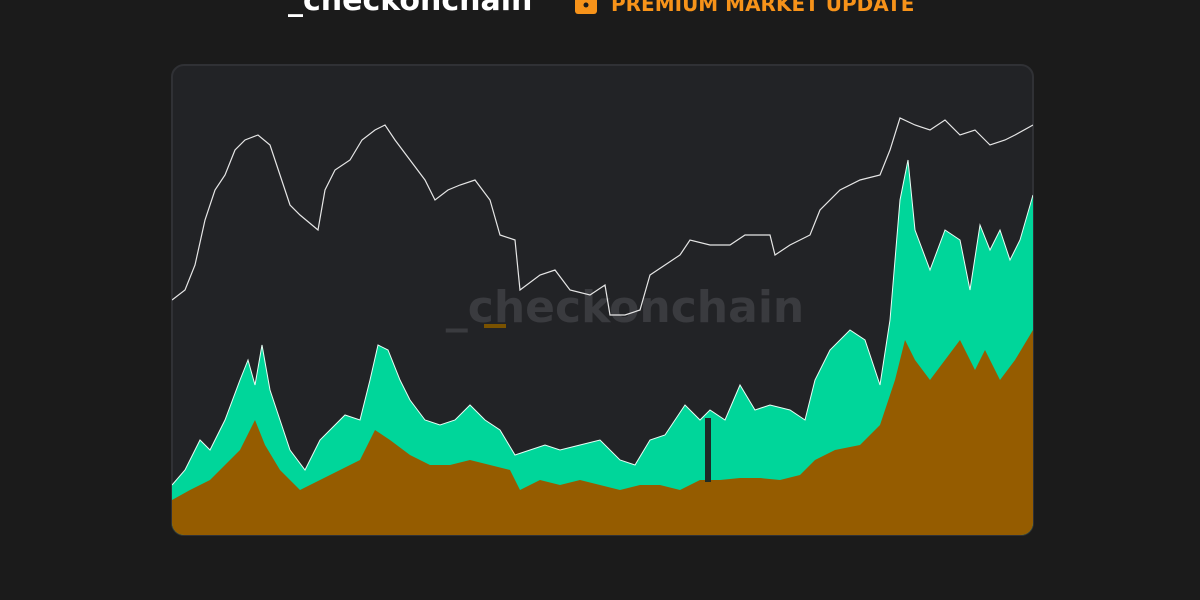 This screenshot has height=600, width=1200. I want to click on lock-icon, so click(586, 7).